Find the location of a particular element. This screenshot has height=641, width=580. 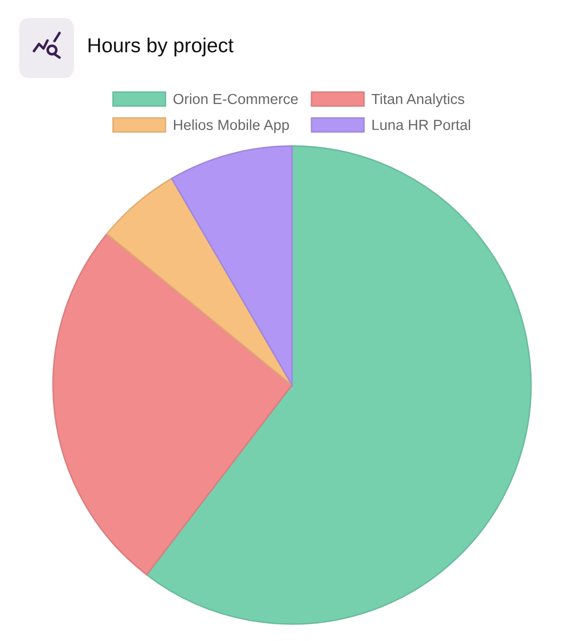

legend-label: Titan Analytics is located at coordinates (418, 100).